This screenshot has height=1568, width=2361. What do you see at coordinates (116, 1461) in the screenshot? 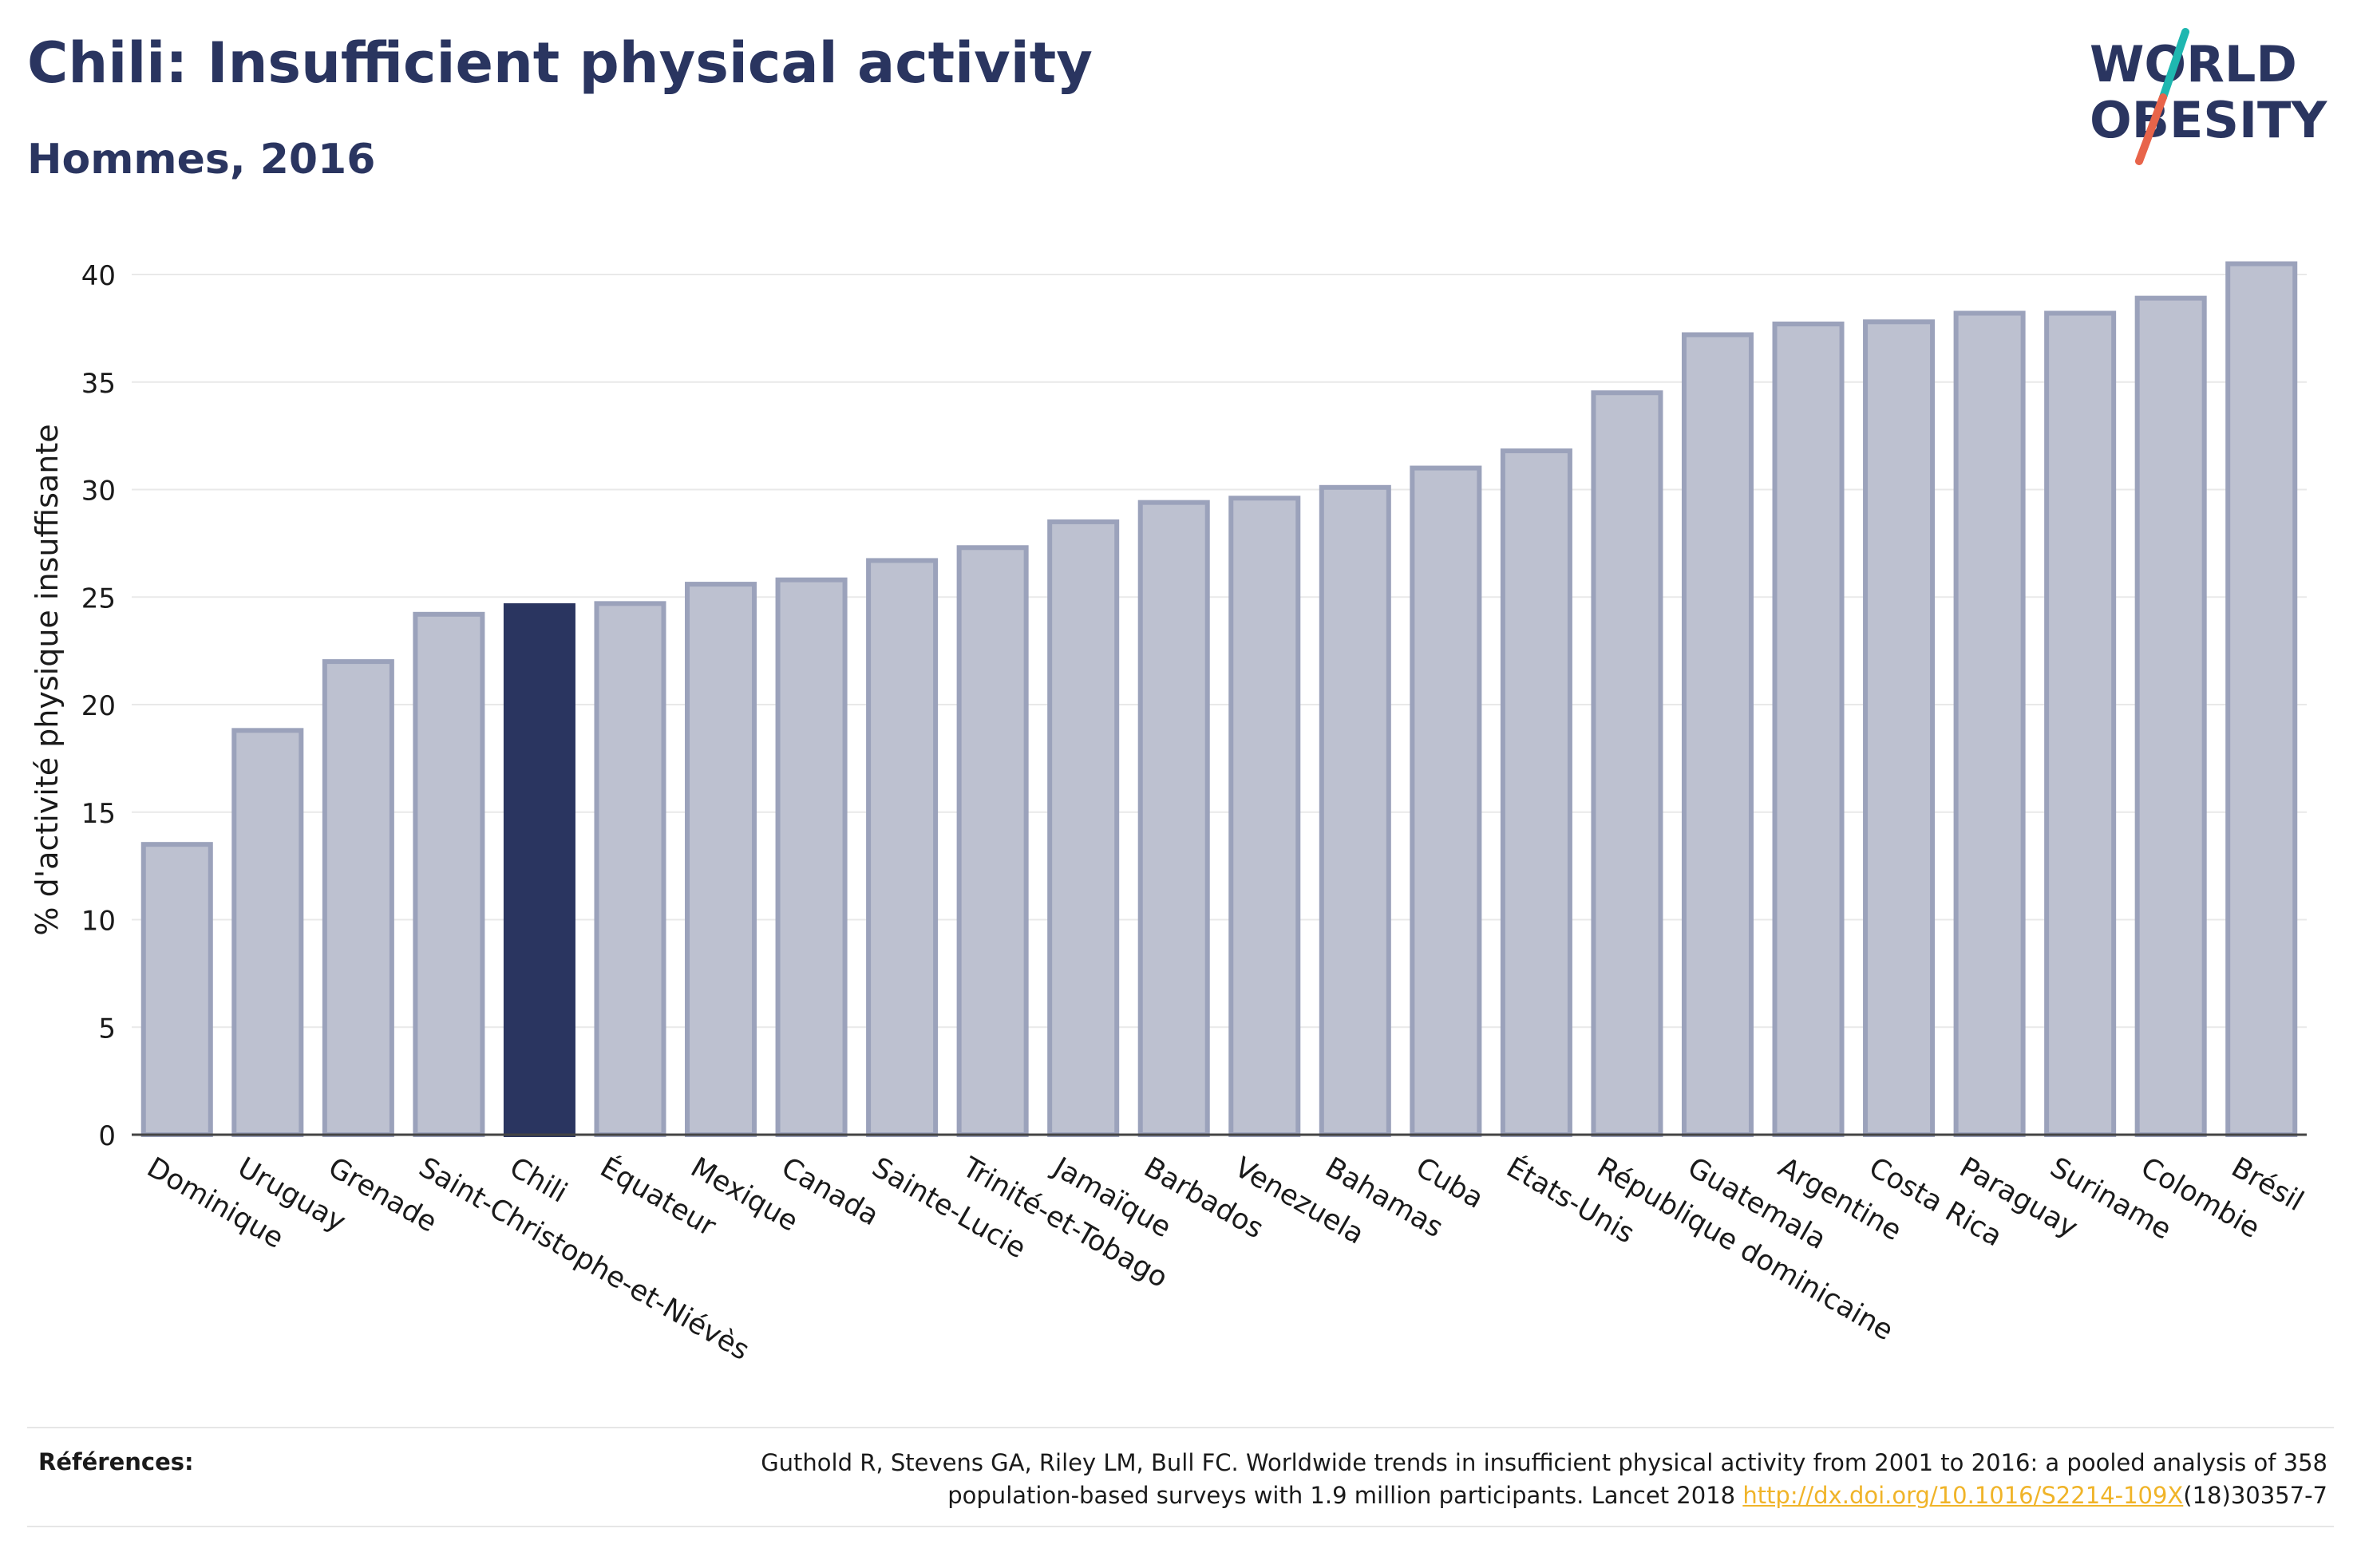
I see `references-label: Références:` at bounding box center [116, 1461].